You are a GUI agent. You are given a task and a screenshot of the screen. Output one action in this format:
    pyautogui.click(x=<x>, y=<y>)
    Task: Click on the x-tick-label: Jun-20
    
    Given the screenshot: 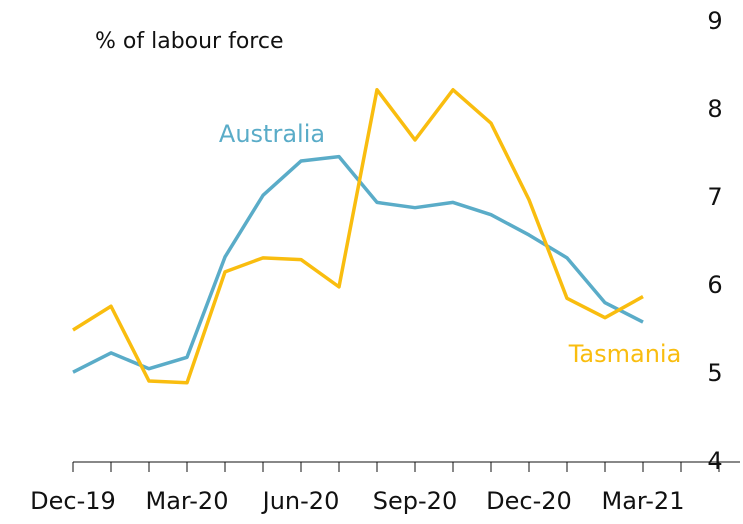 What is the action you would take?
    pyautogui.click(x=300, y=501)
    